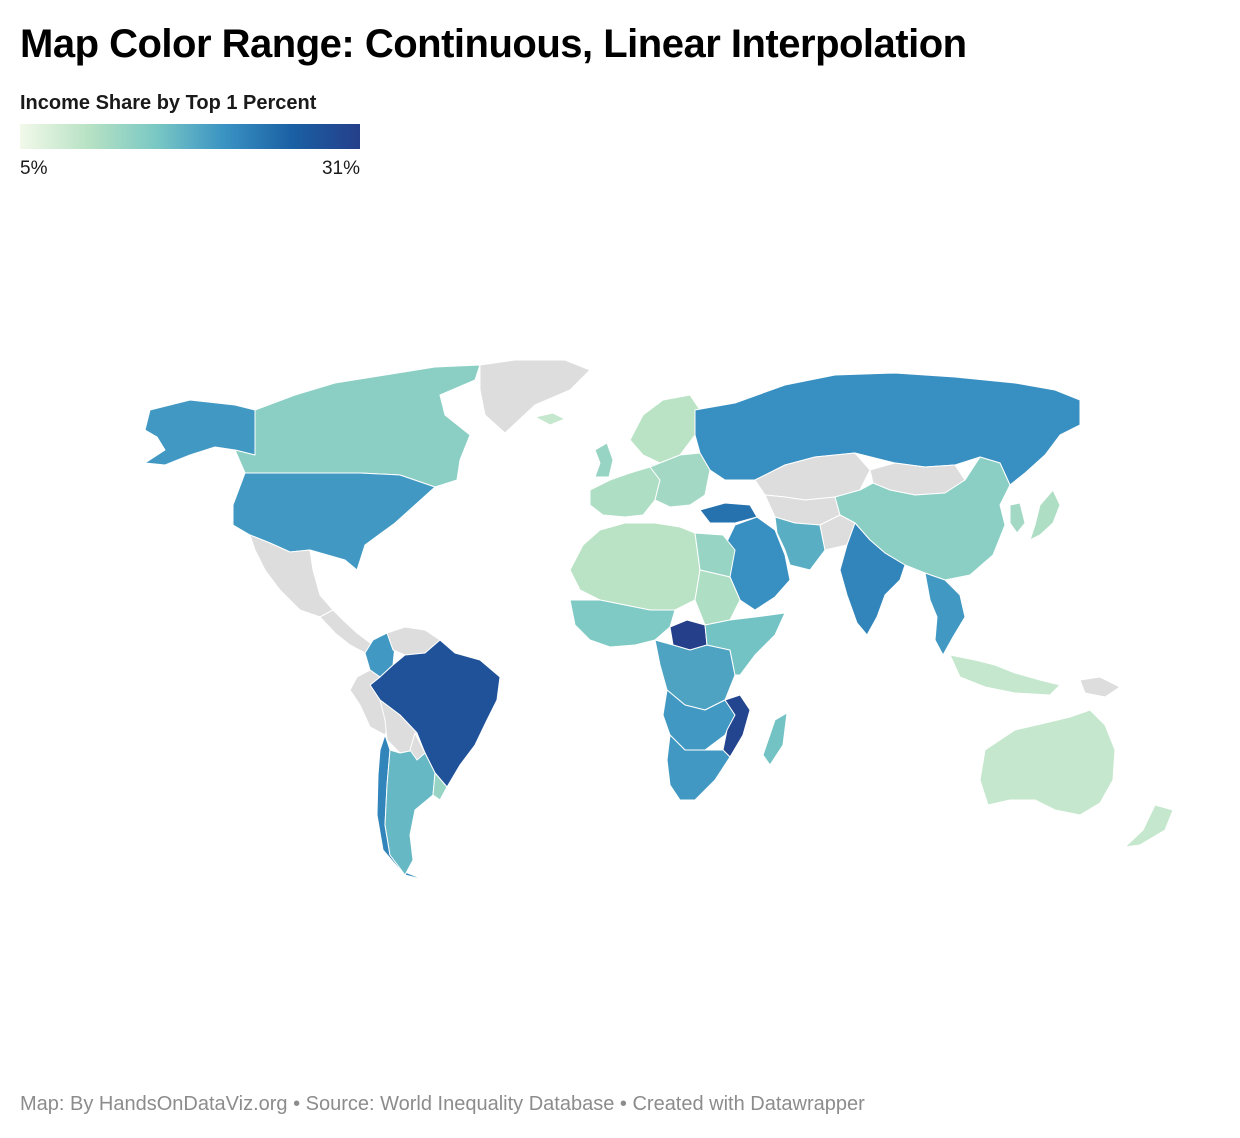 The image size is (1240, 1138). I want to click on region-alaska: Alaska (USA): 20%, so click(200, 432).